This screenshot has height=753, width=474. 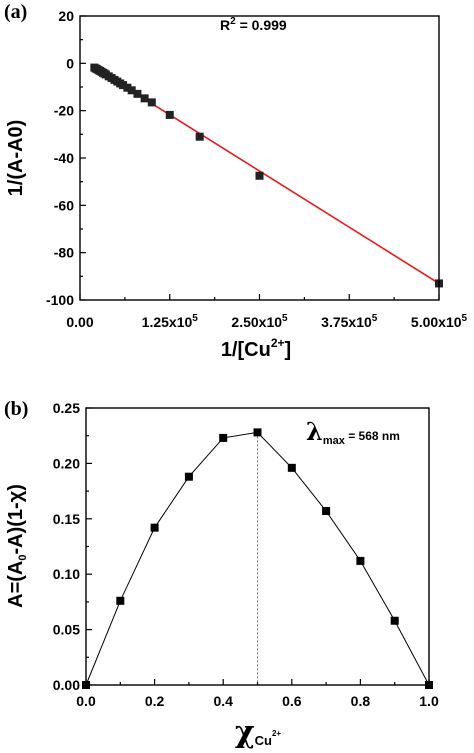 I want to click on panel-a-label: (a), so click(x=15, y=12).